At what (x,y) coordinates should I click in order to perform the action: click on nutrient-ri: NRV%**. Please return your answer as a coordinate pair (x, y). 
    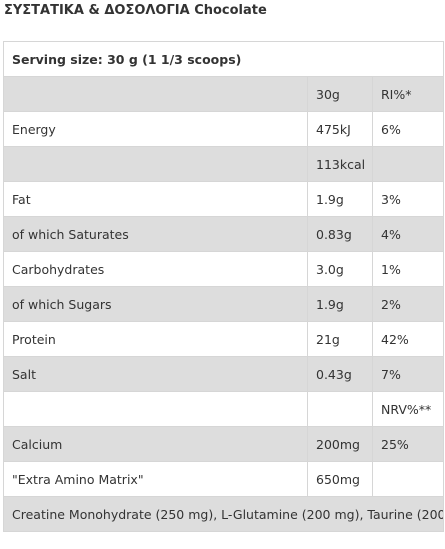
    Looking at the image, I should click on (408, 409).